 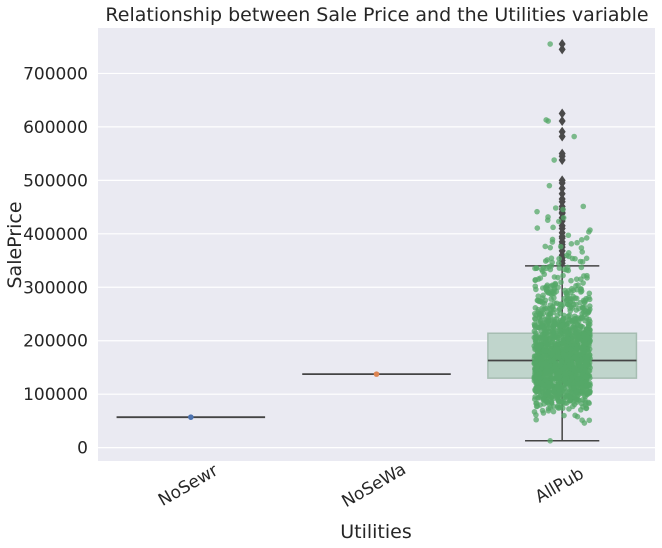 What do you see at coordinates (371, 485) in the screenshot?
I see `x-axis-ticks: NoSewr NoSeWa AllPub` at bounding box center [371, 485].